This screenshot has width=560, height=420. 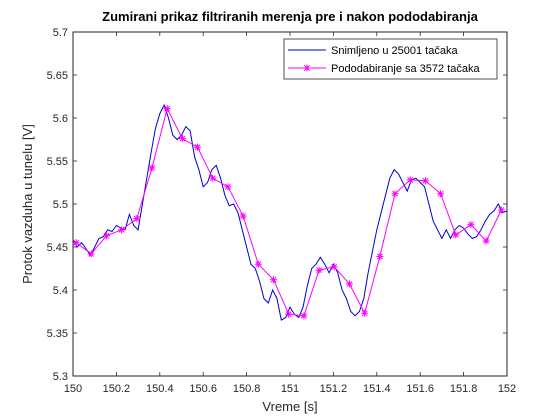 What do you see at coordinates (60, 33) in the screenshot?
I see `y-tick-label: 5.7` at bounding box center [60, 33].